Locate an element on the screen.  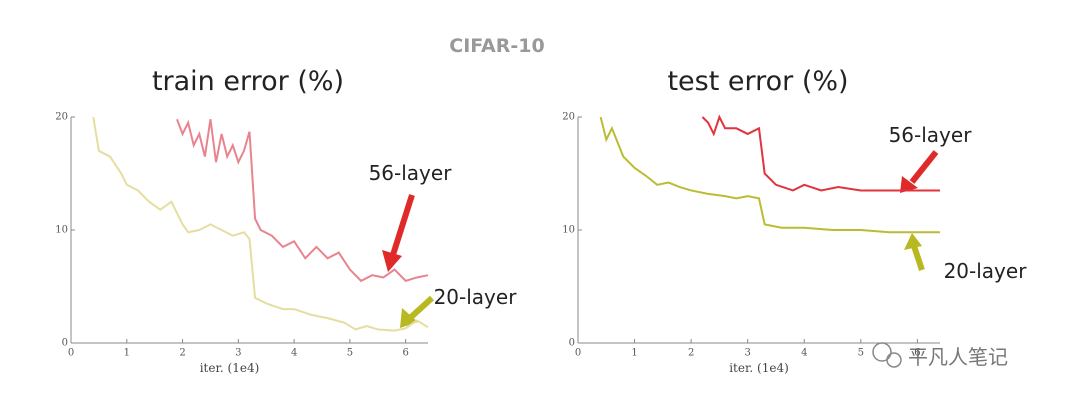
chart-title: train error (%) is located at coordinates (248, 81).